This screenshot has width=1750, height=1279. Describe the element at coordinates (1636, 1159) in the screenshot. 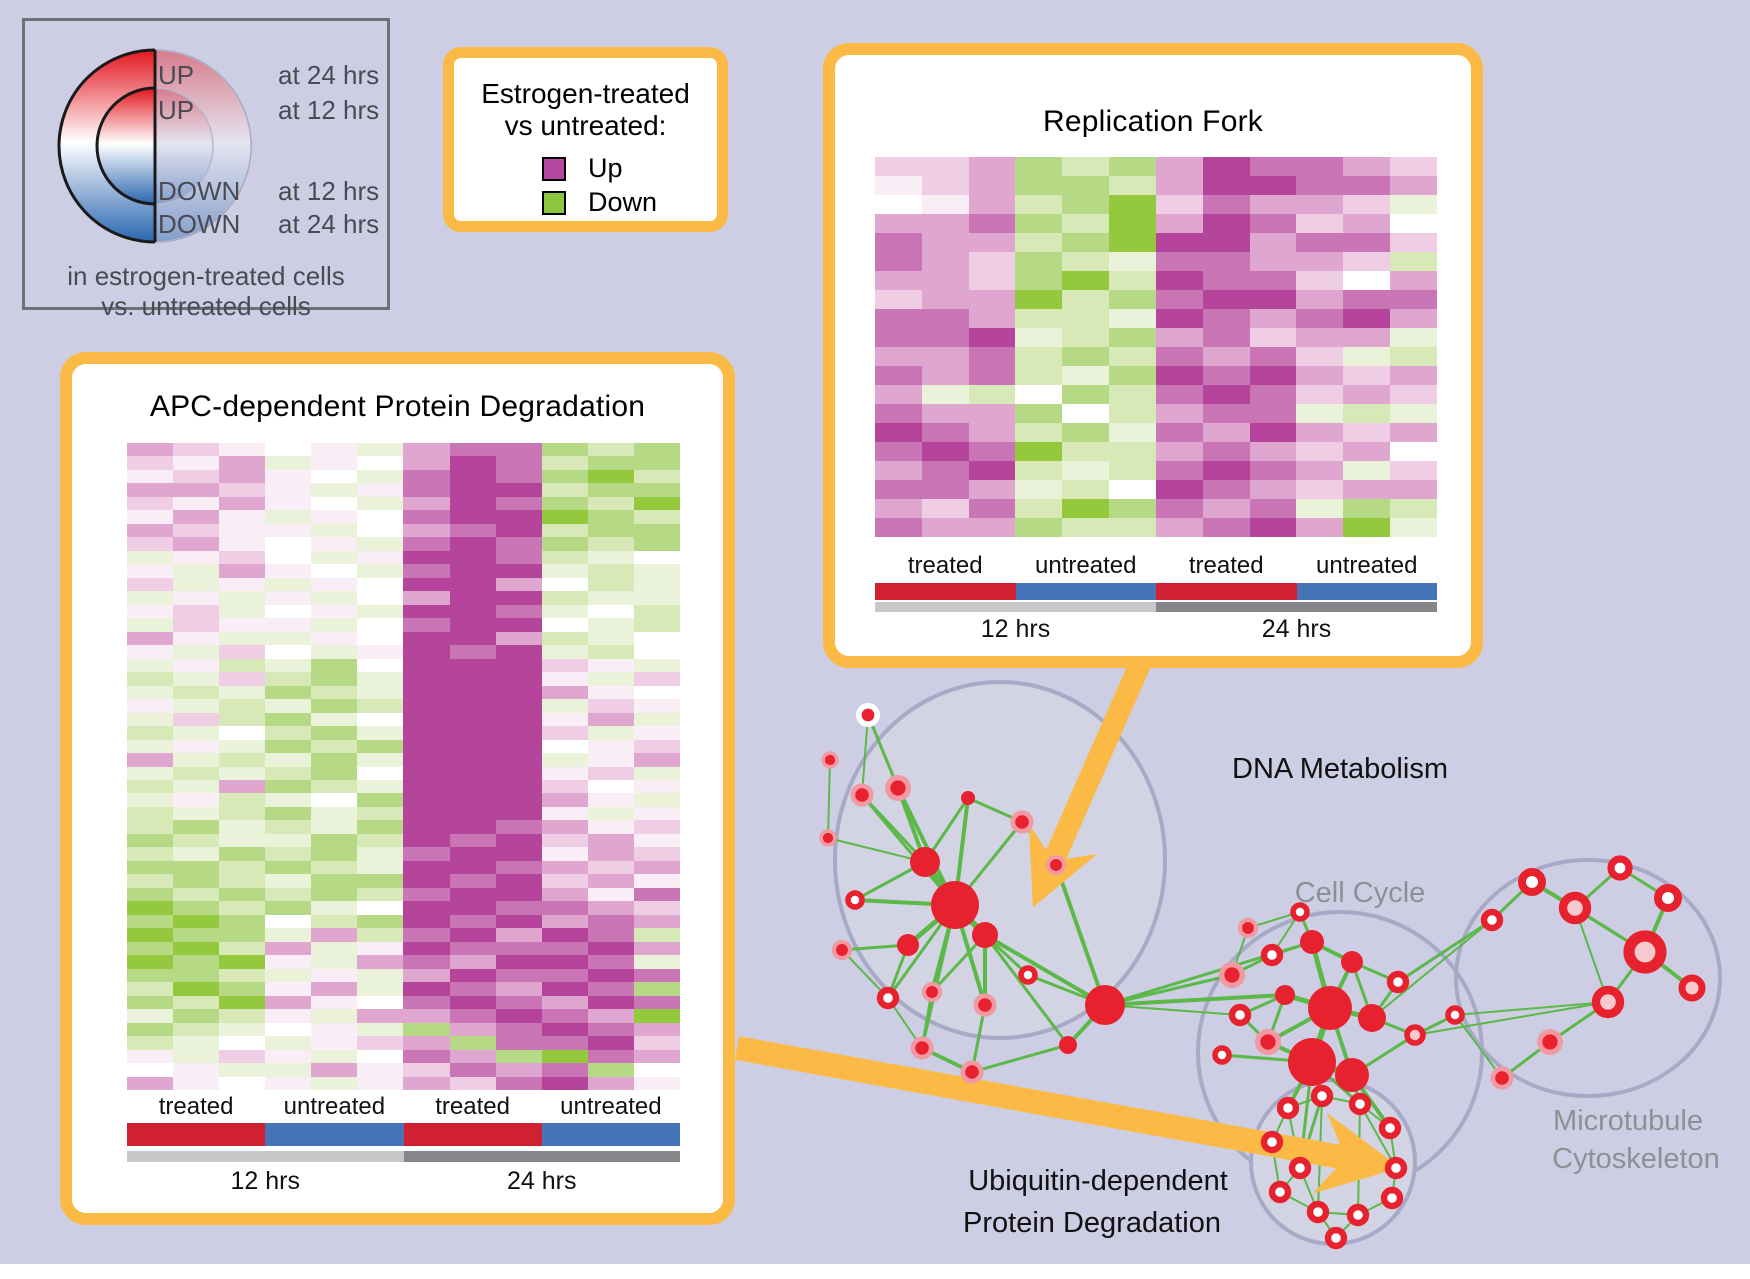

I see `network-label-microtubule-line2: Cytoskeleton` at that location.